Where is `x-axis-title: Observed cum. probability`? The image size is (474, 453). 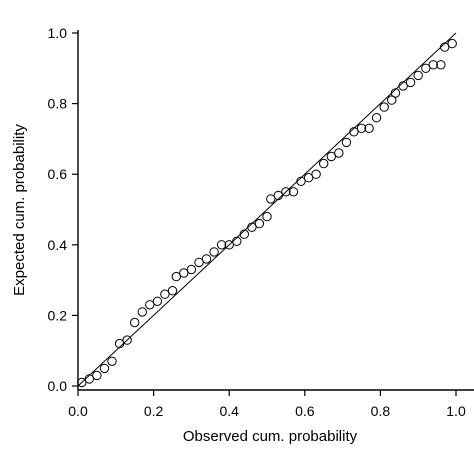
x-axis-title: Observed cum. probability is located at coordinates (270, 436).